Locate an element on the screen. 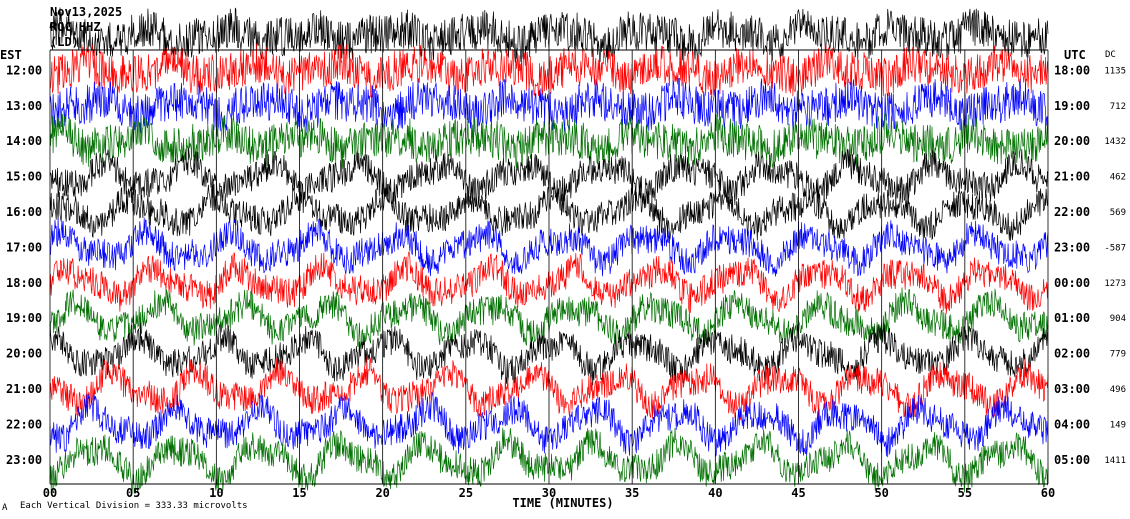  est-hour-label: 12:00 is located at coordinates (24, 70).